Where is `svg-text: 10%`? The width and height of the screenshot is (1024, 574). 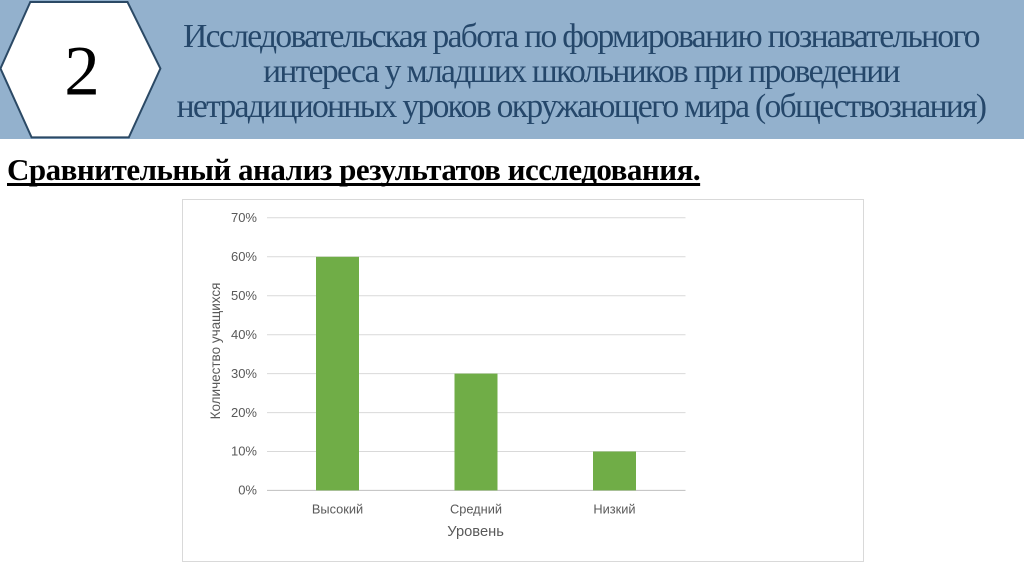
svg-text: 10% is located at coordinates (244, 451).